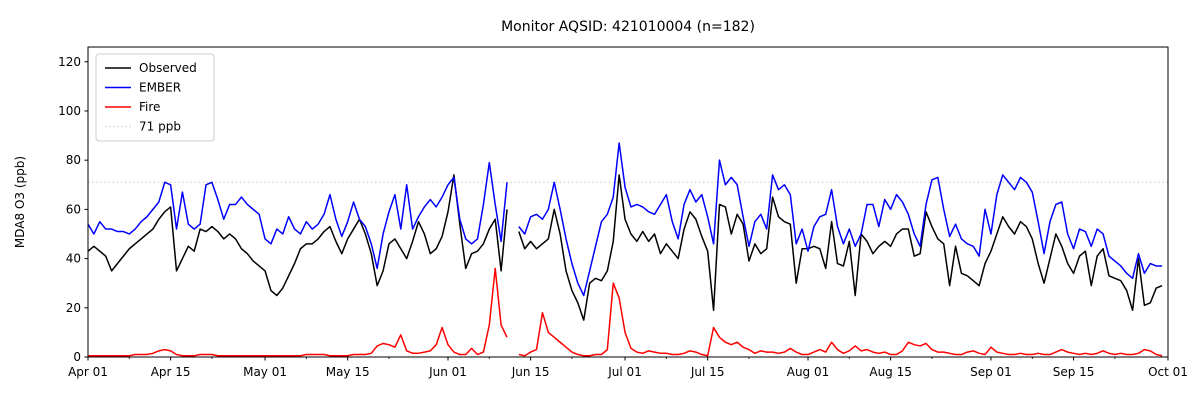 Image resolution: width=1200 pixels, height=404 pixels. I want to click on x-tick-label: Jun 01, so click(447, 372).